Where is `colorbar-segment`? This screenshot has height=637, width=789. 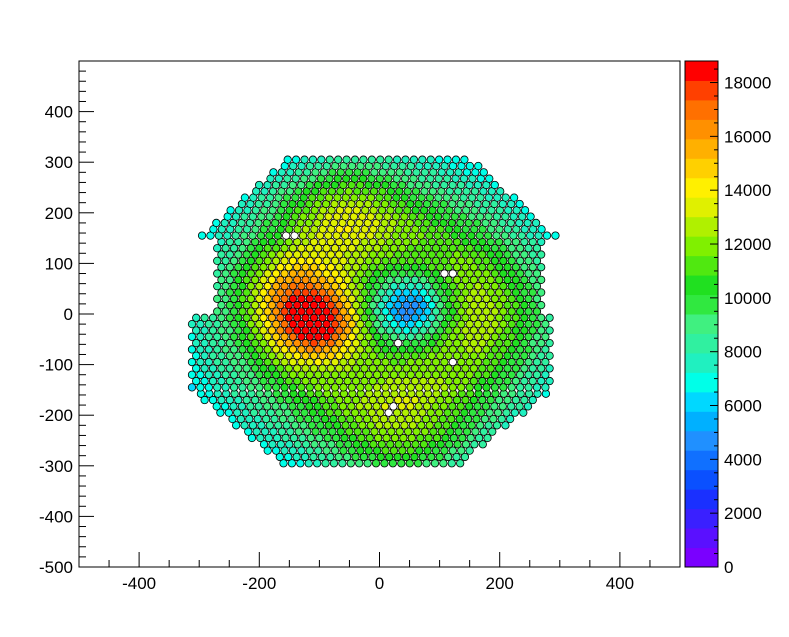 colorbar-segment is located at coordinates (701, 109).